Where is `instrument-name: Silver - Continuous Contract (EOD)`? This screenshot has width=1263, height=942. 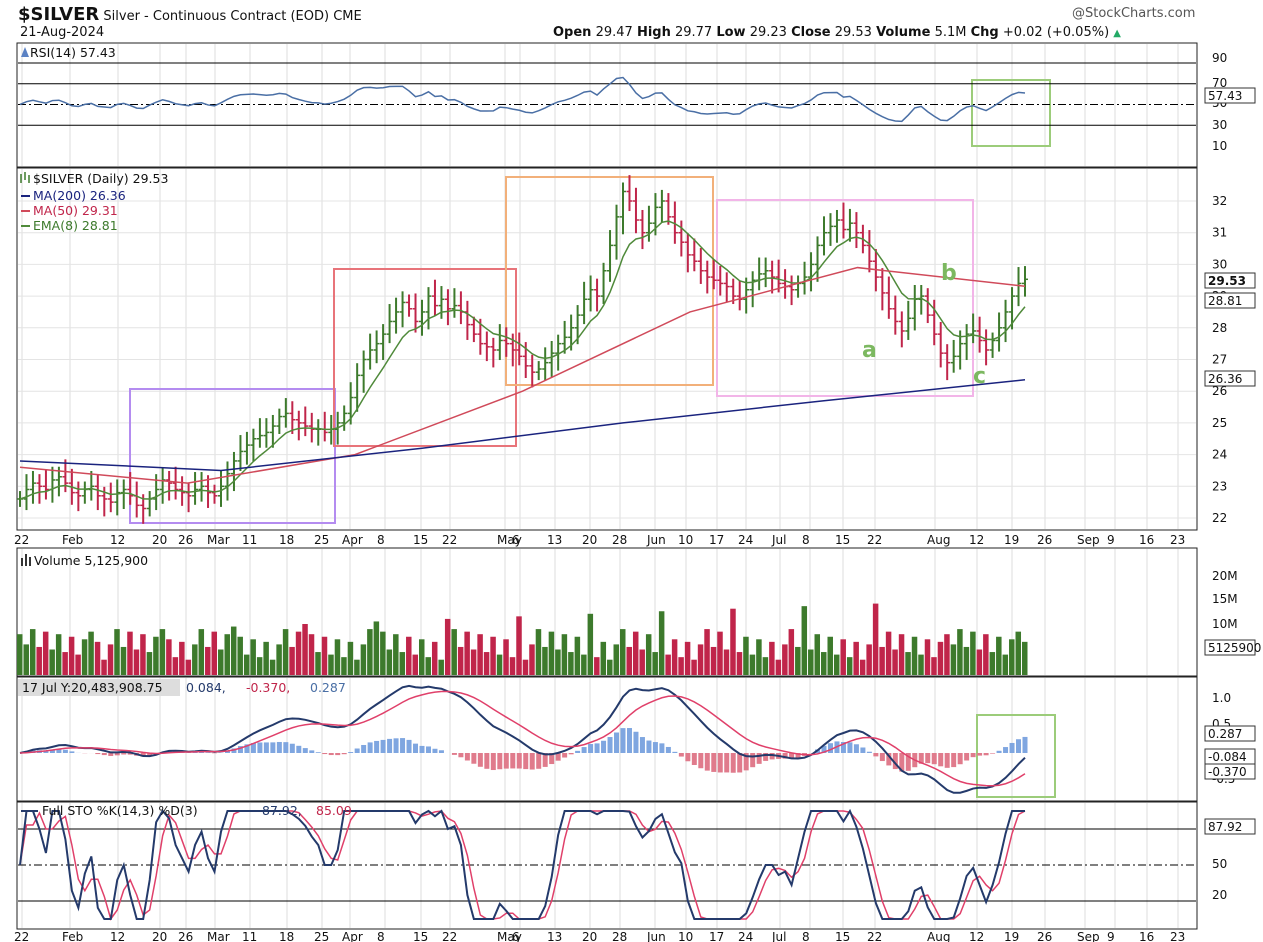
instrument-name: Silver - Continuous Contract (EOD) is located at coordinates (216, 16).